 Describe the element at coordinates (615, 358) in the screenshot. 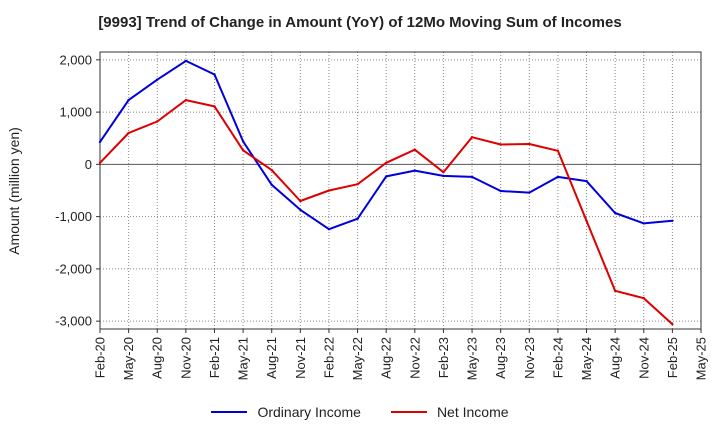

I see `x-tick-label: Aug-24` at that location.